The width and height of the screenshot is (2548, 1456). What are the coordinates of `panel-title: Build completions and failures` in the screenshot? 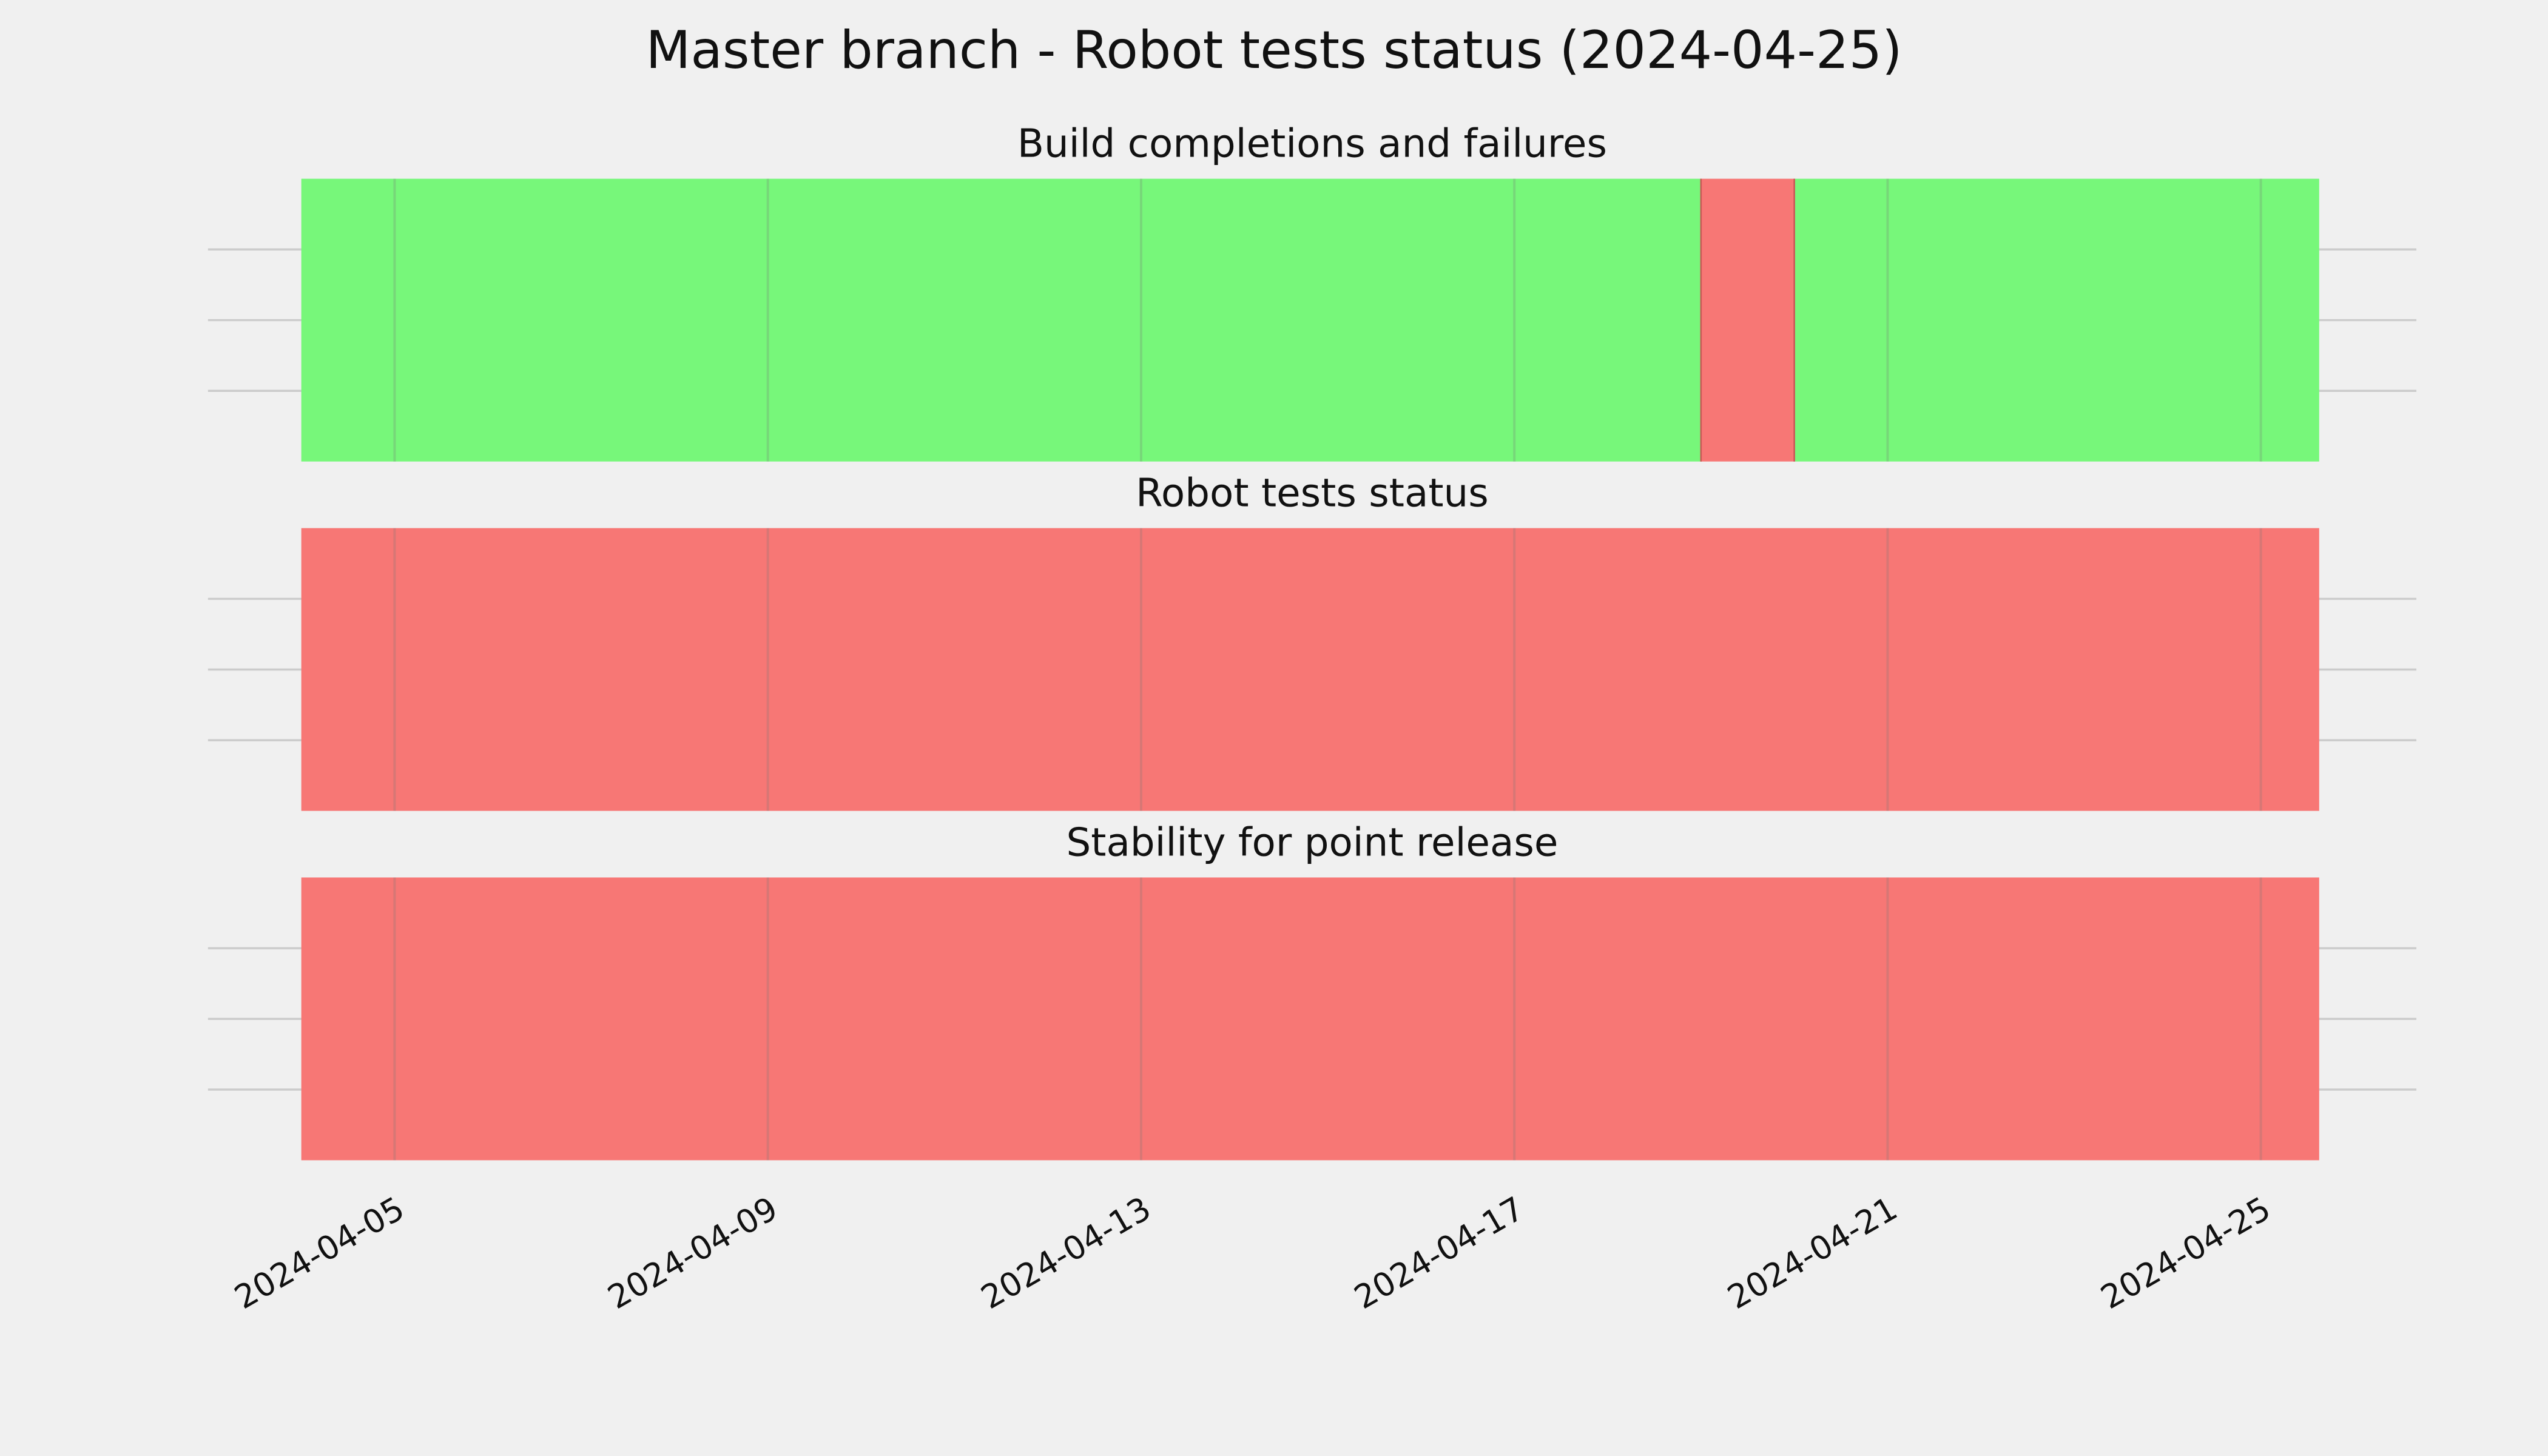 It's located at (1312, 144).